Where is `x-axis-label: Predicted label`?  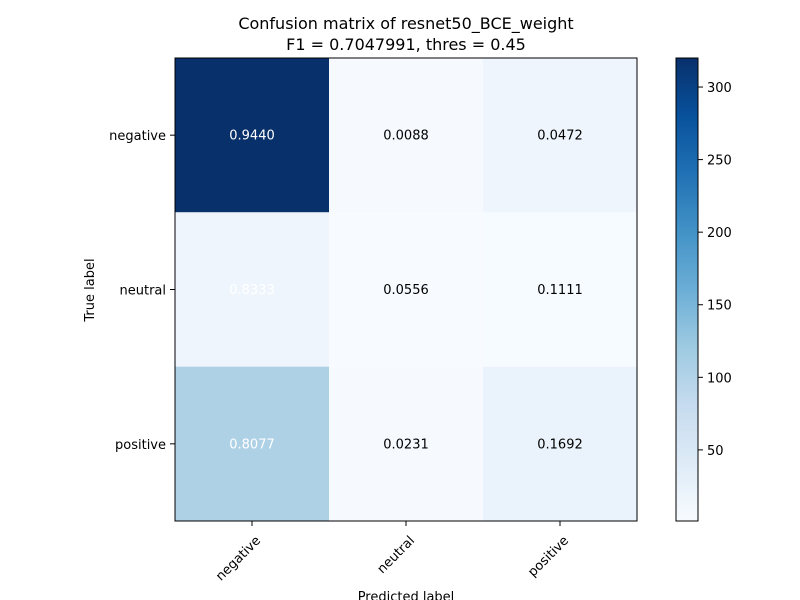 x-axis-label: Predicted label is located at coordinates (406, 595).